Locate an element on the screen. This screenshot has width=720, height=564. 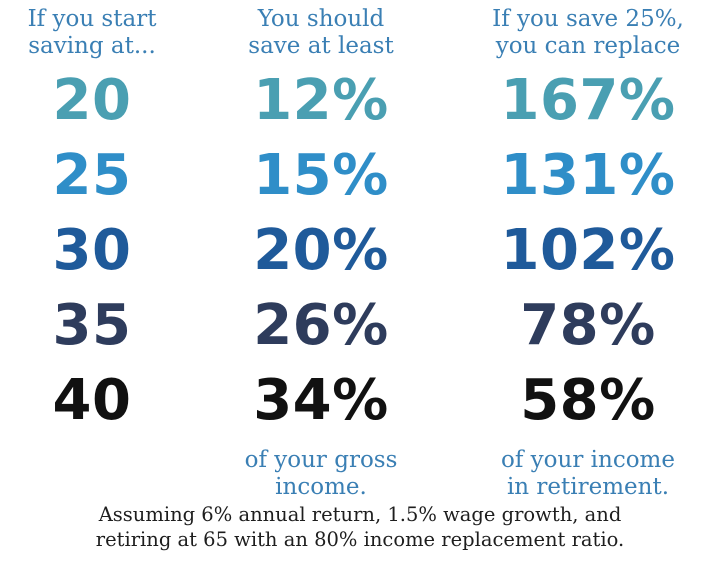
replacement-header-line: you can replace is located at coordinates (588, 46).